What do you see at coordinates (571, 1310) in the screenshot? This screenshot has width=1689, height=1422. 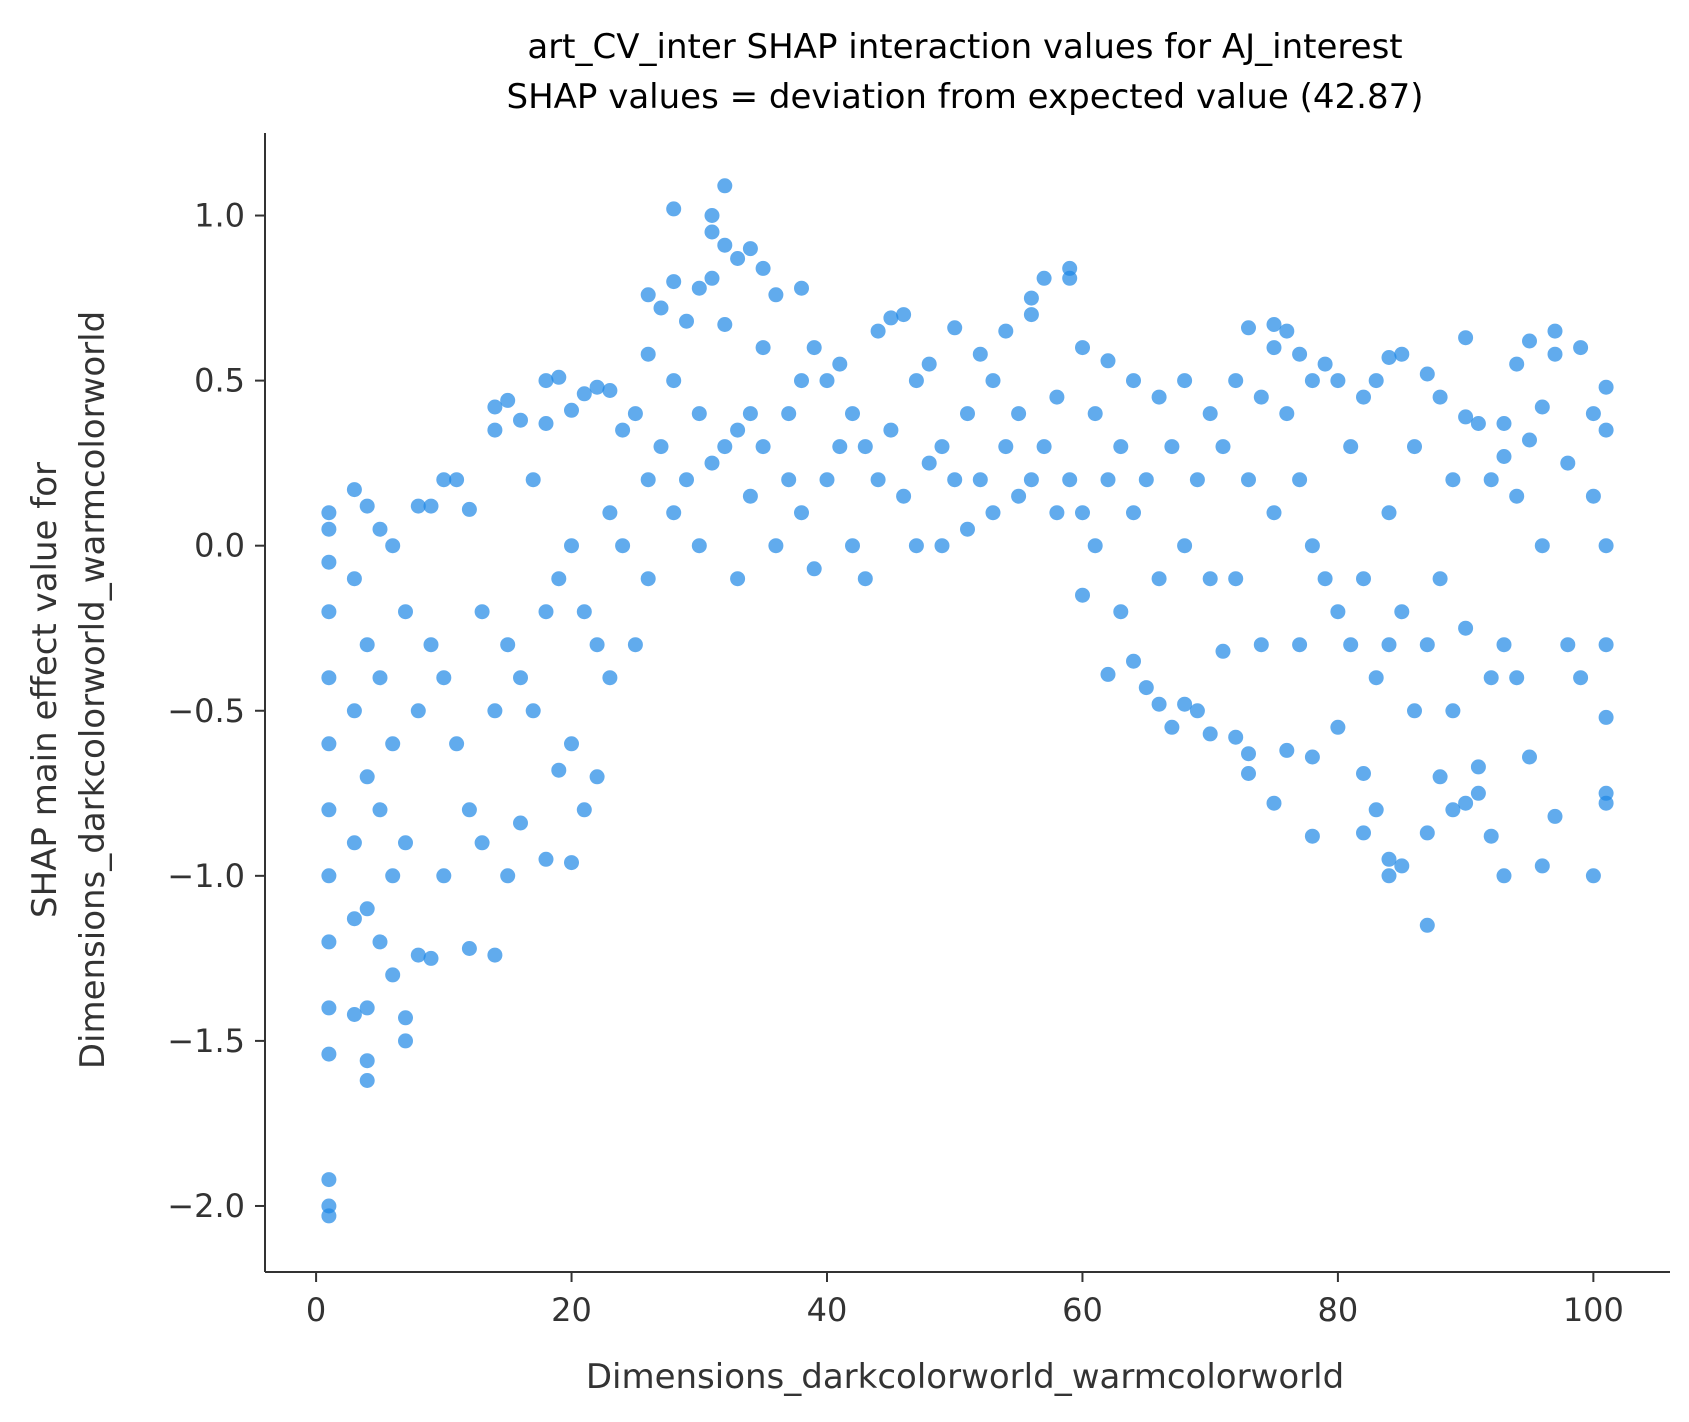 I see `x-tick-label: 20` at bounding box center [571, 1310].